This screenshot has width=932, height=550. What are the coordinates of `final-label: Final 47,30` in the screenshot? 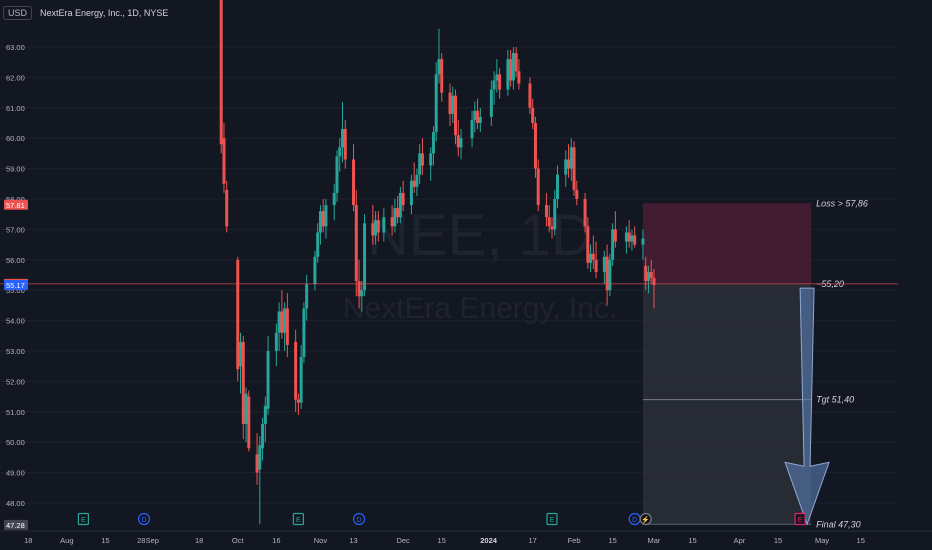 It's located at (838, 524).